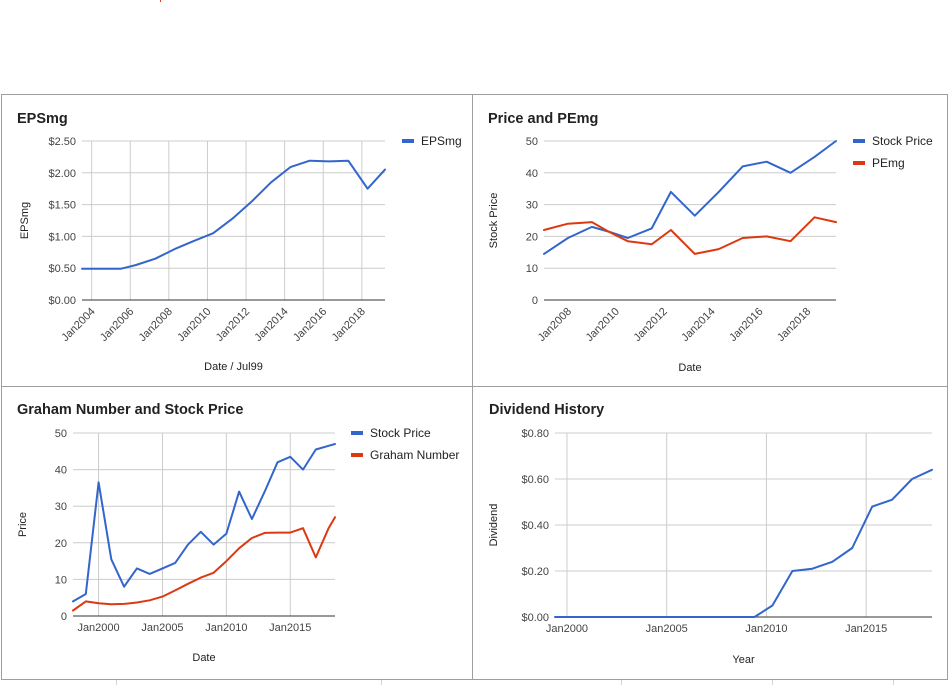  What do you see at coordinates (233, 367) in the screenshot?
I see `x-axis-label: Date / Jul99` at bounding box center [233, 367].